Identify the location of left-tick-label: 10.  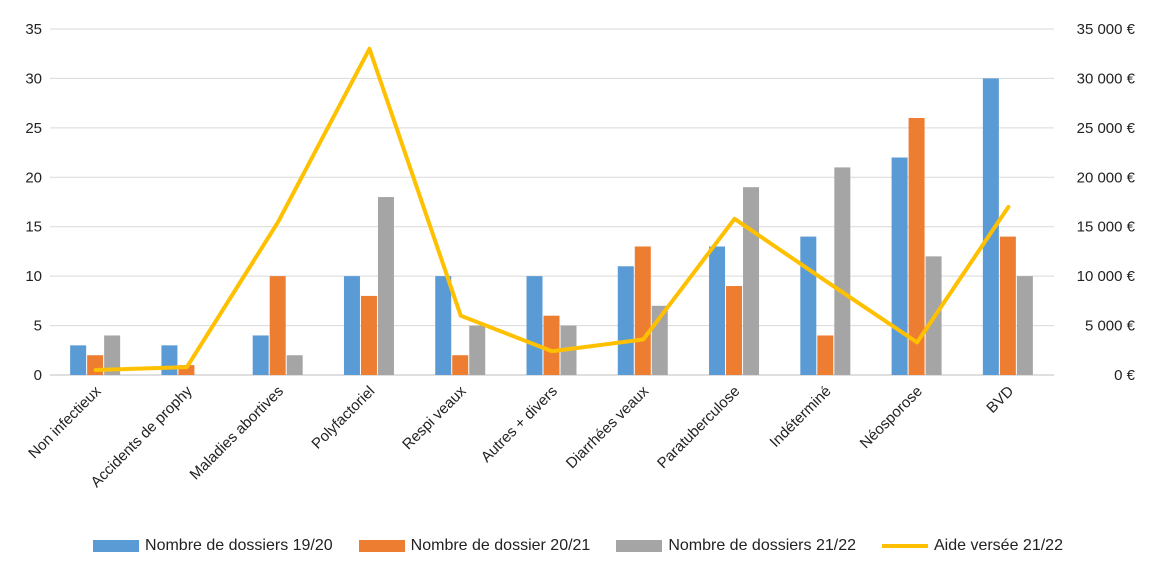
(33, 276).